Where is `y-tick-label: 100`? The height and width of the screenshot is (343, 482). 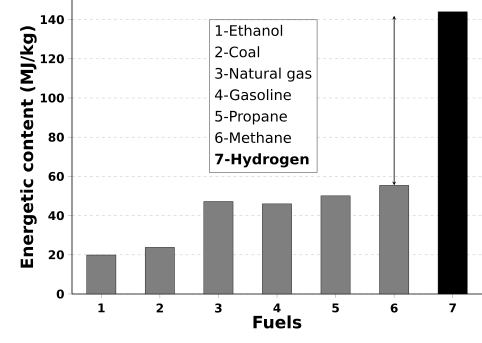
y-tick-label: 100 is located at coordinates (52, 98).